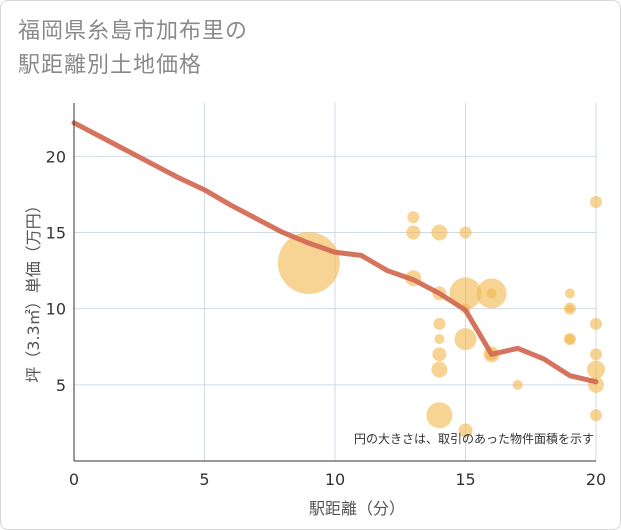 The width and height of the screenshot is (621, 530). What do you see at coordinates (61, 385) in the screenshot?
I see `y-tick-label: 5` at bounding box center [61, 385].